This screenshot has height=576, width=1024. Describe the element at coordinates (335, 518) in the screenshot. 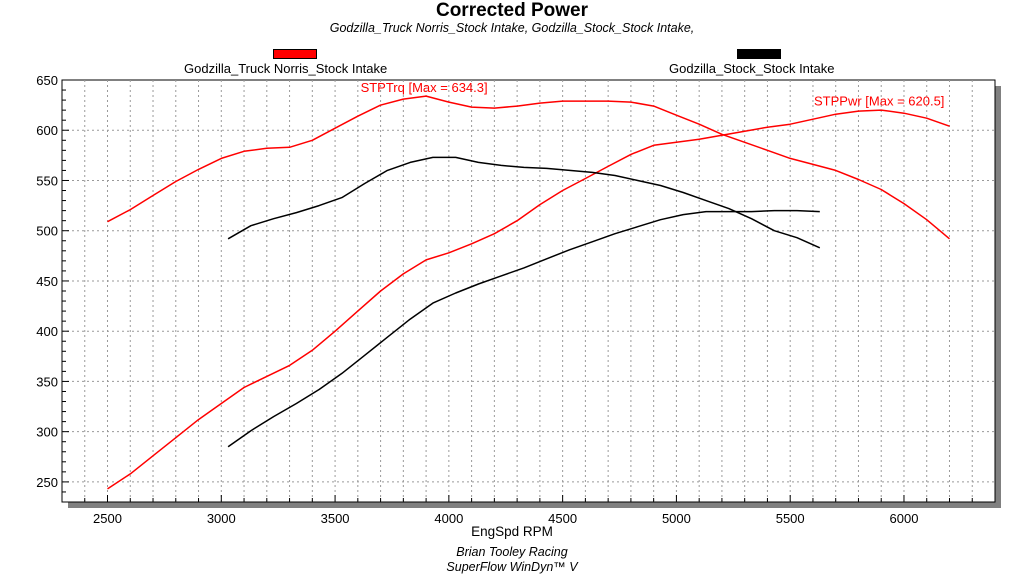

I see `x-tick-label: 3500` at that location.